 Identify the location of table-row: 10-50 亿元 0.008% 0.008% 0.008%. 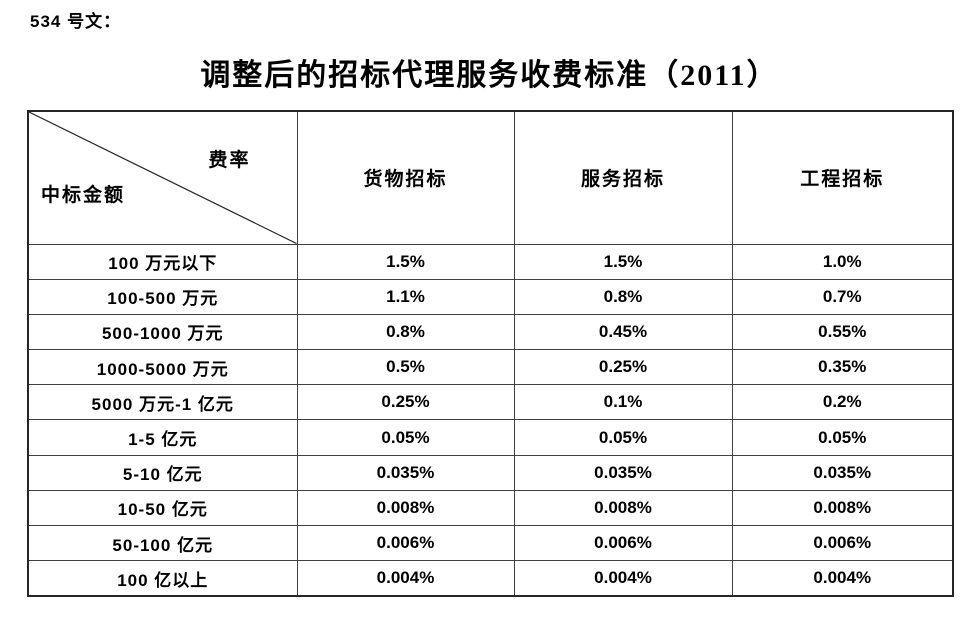
(490, 508).